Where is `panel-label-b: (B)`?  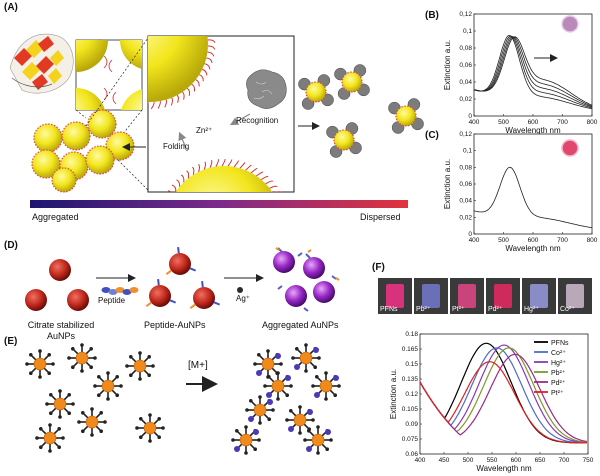
panel-label-b: (B) is located at coordinates (432, 15).